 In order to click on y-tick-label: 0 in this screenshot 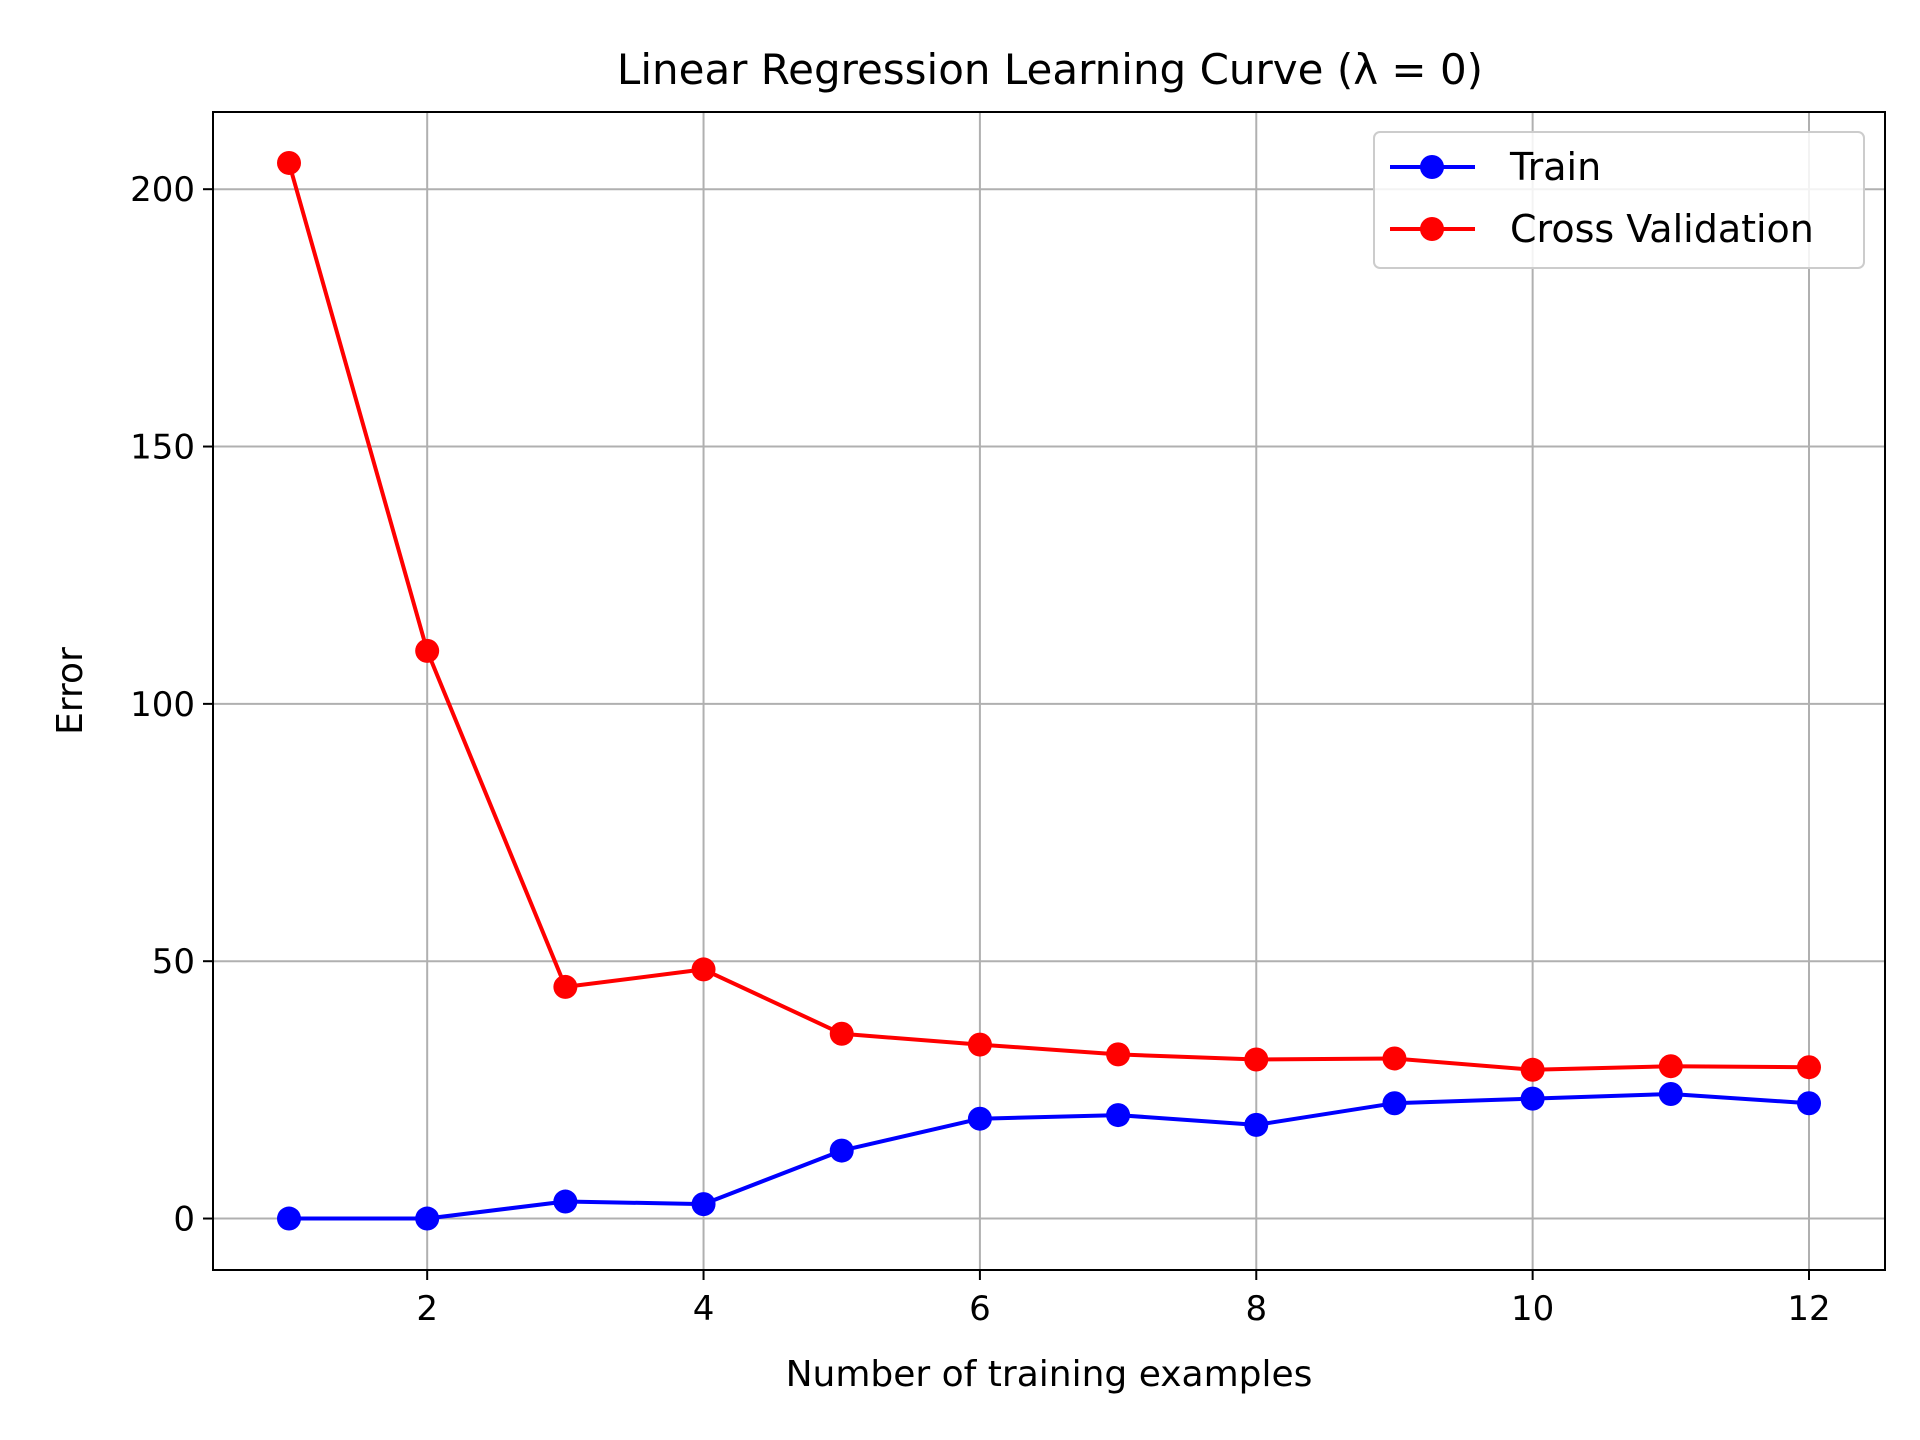, I will do `click(184, 1220)`.